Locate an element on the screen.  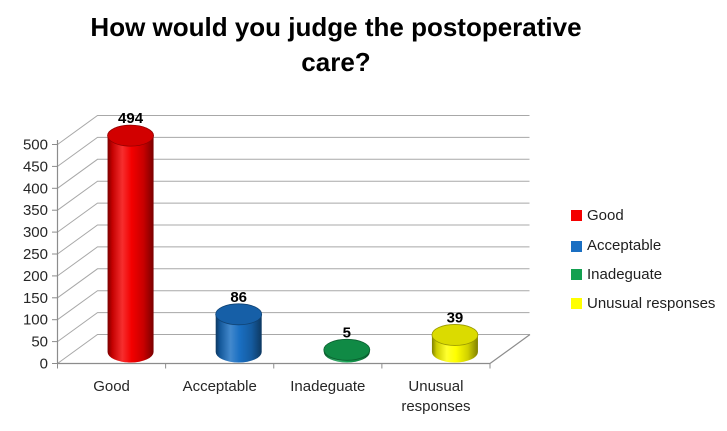
data-label: 5 is located at coordinates (347, 332).